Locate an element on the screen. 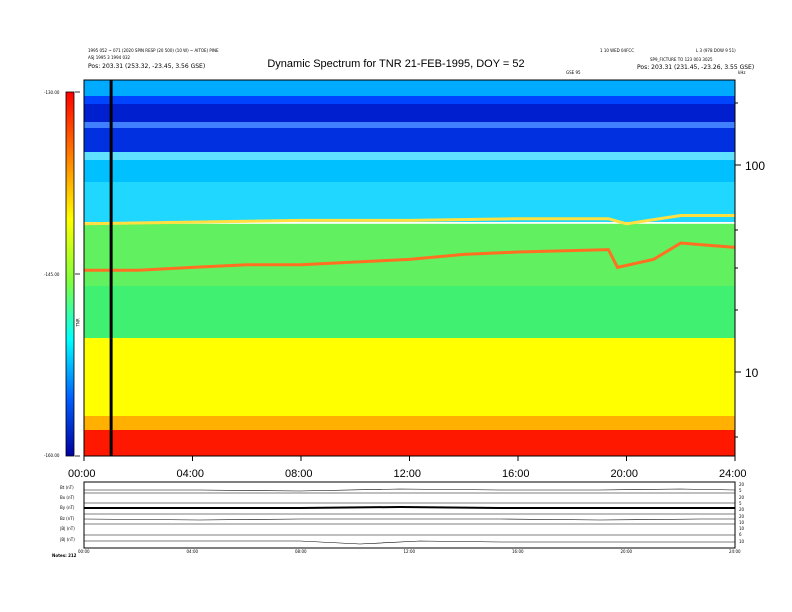 Image resolution: width=792 pixels, height=612 pixels. colorbar-tick-label: -145.00 is located at coordinates (52, 274).